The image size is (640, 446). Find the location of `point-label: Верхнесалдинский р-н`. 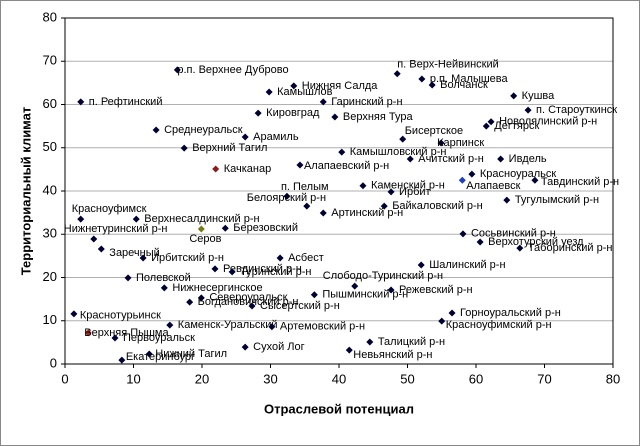

point-label: Верхнесалдинский р-н is located at coordinates (201, 219).